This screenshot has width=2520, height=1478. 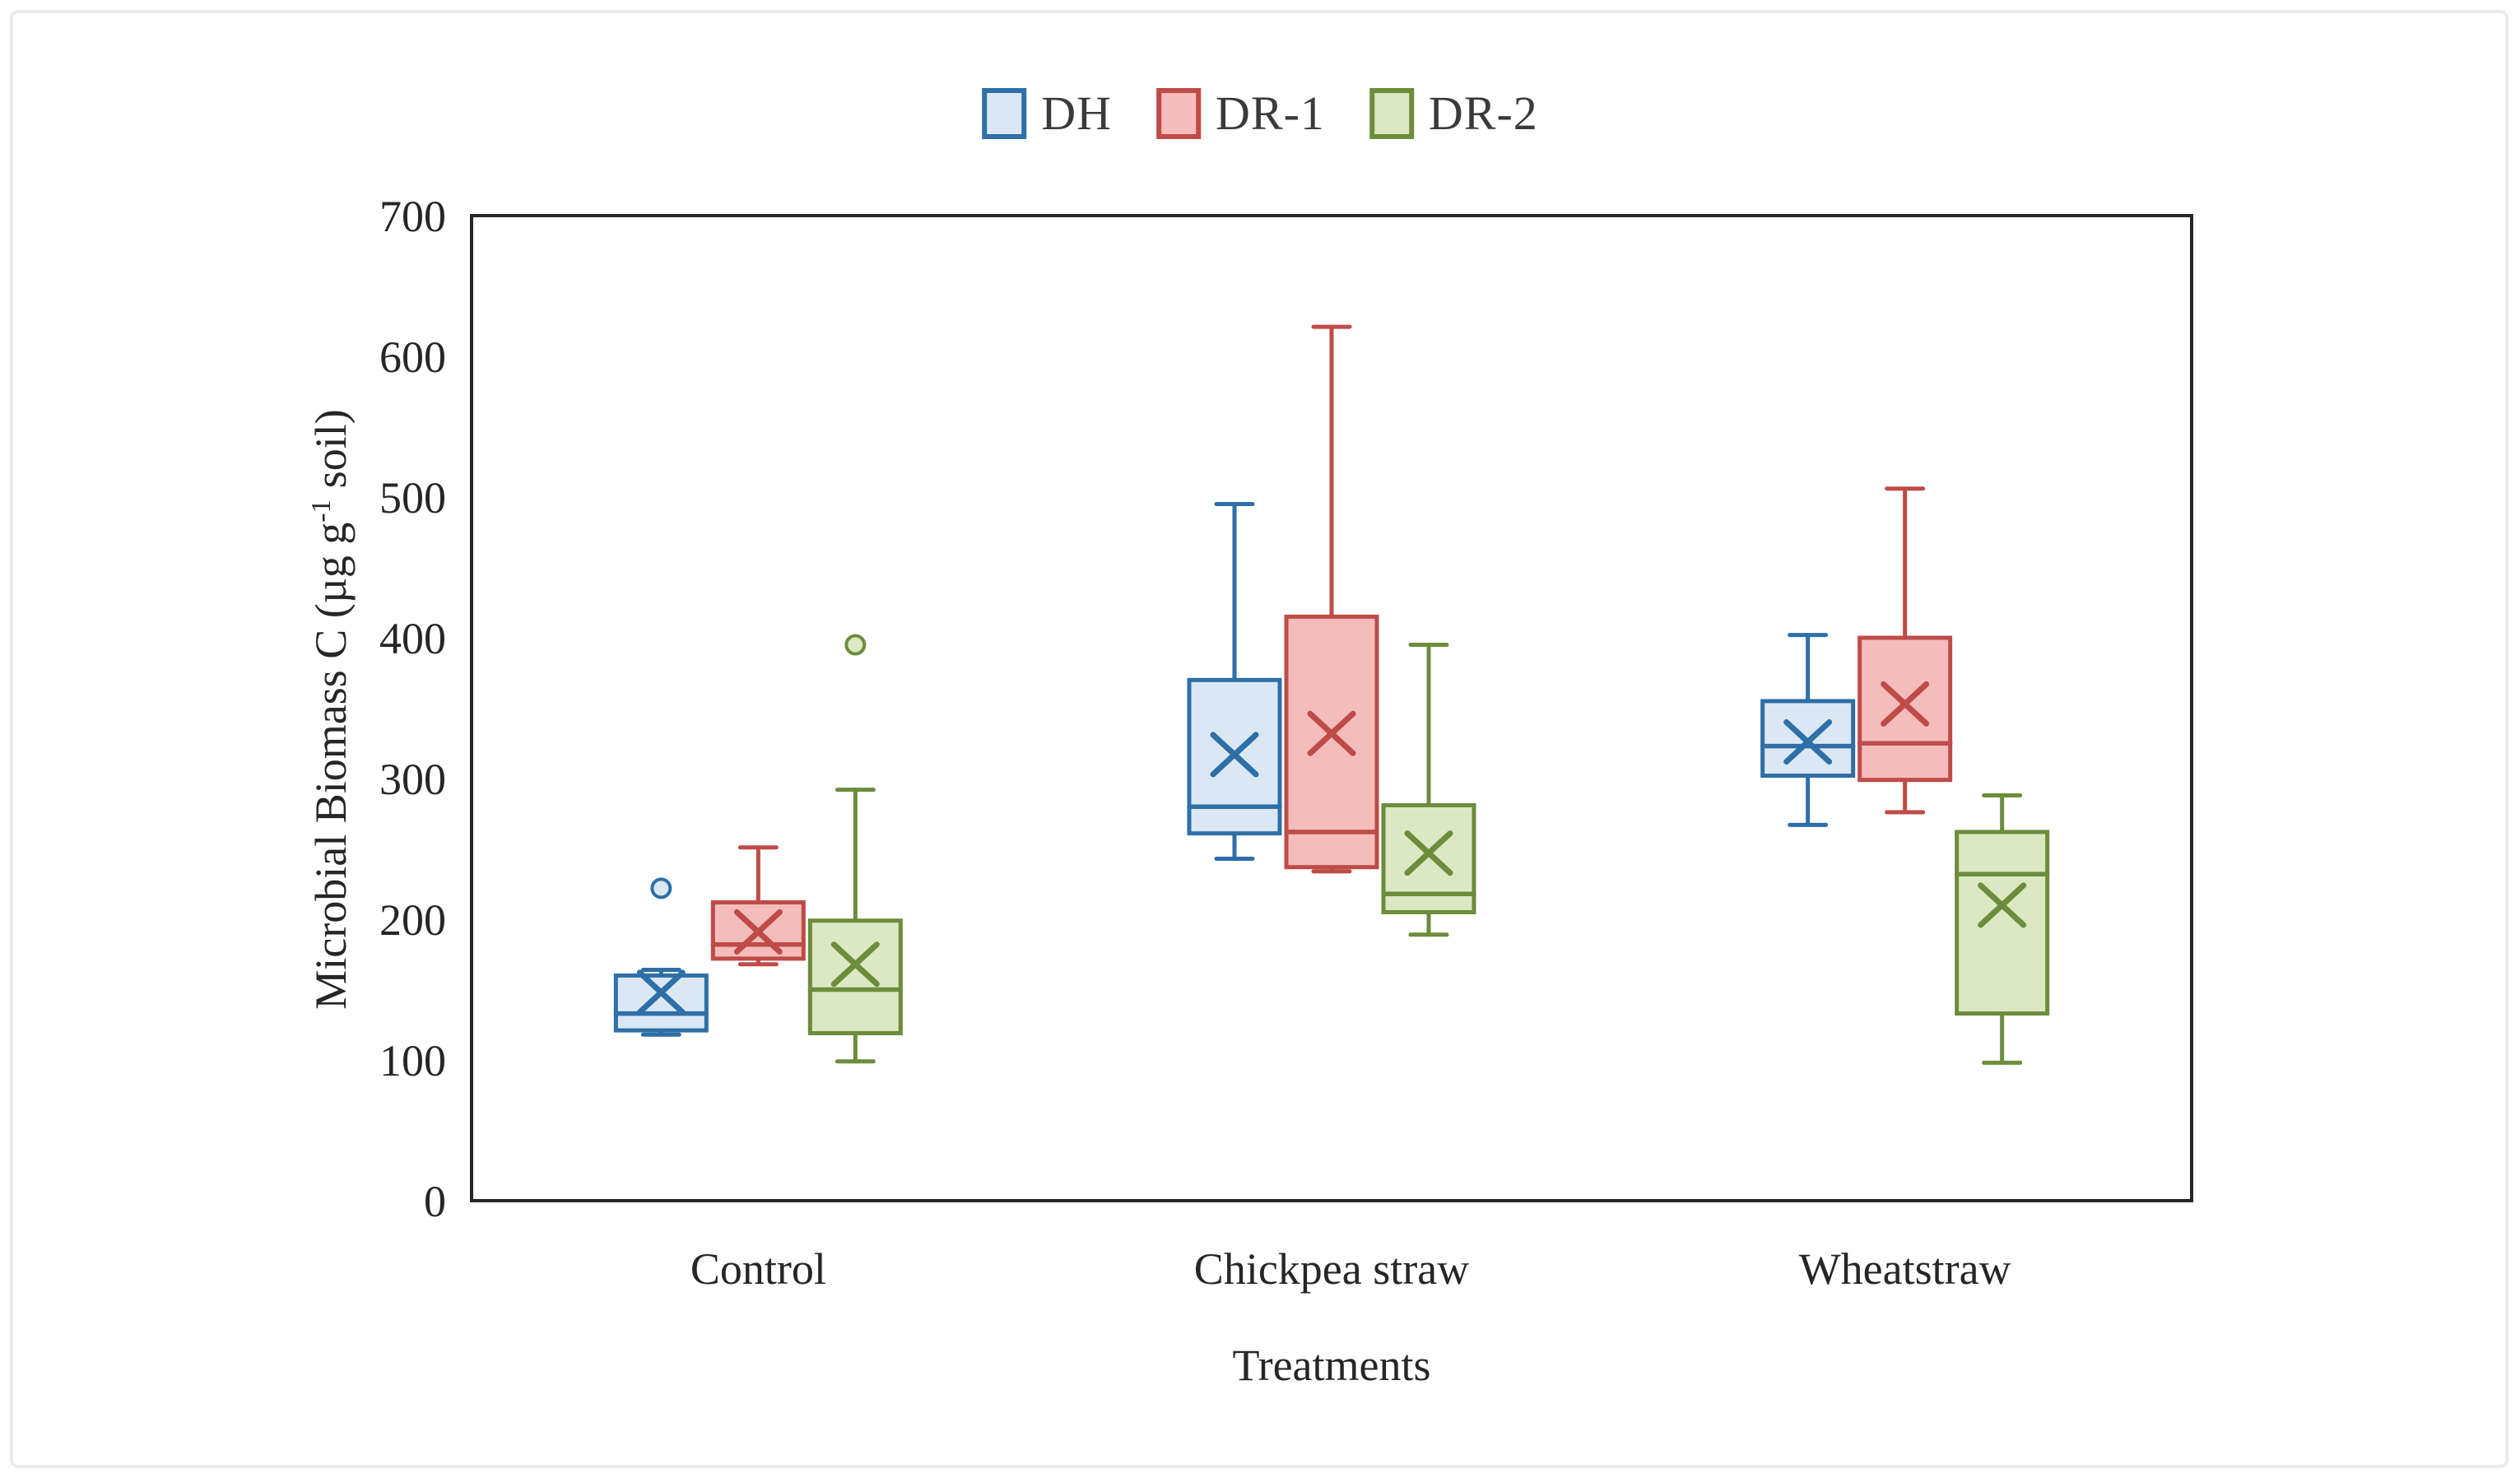 I want to click on y-axis-title-superscript: -1, so click(x=321, y=511).